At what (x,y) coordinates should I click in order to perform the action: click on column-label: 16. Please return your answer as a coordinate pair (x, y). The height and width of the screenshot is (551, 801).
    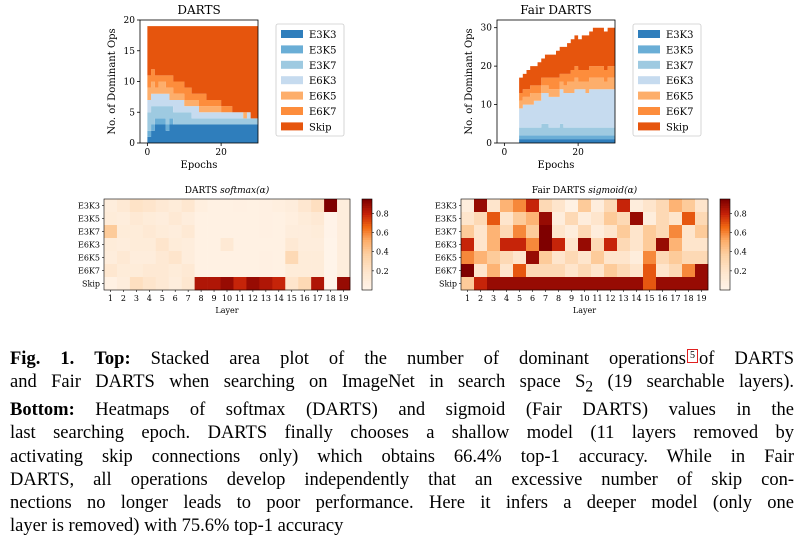
    Looking at the image, I should click on (305, 298).